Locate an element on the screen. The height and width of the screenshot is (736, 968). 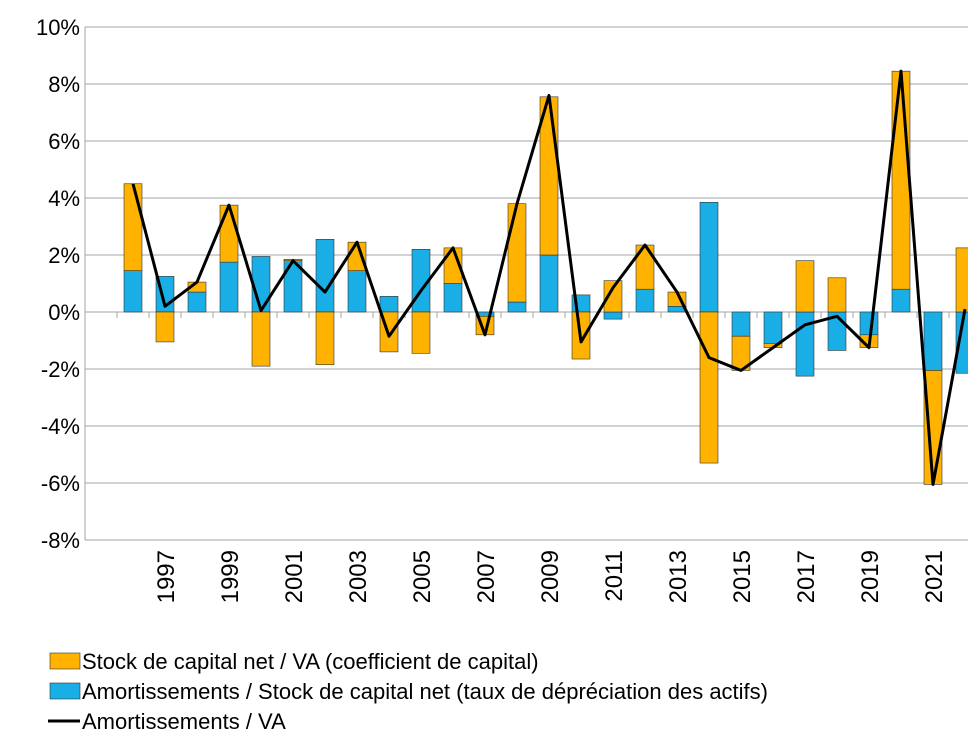
x-tick-label: 2019 is located at coordinates (870, 576).